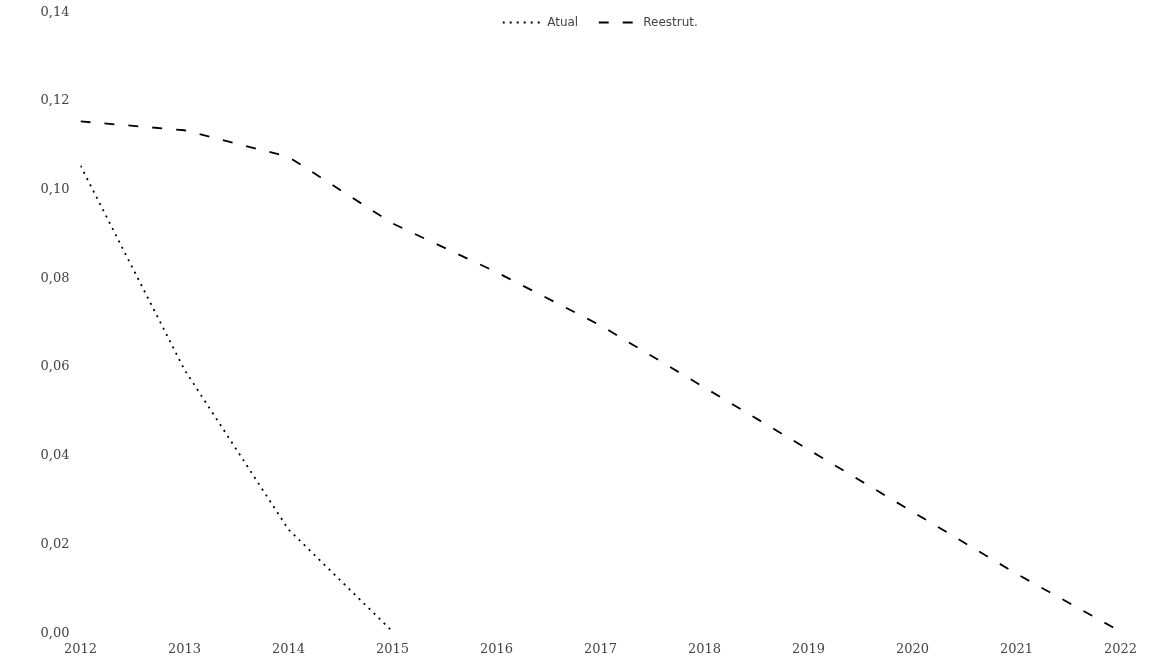  I want to click on x-tick-label: 2019, so click(808, 648).